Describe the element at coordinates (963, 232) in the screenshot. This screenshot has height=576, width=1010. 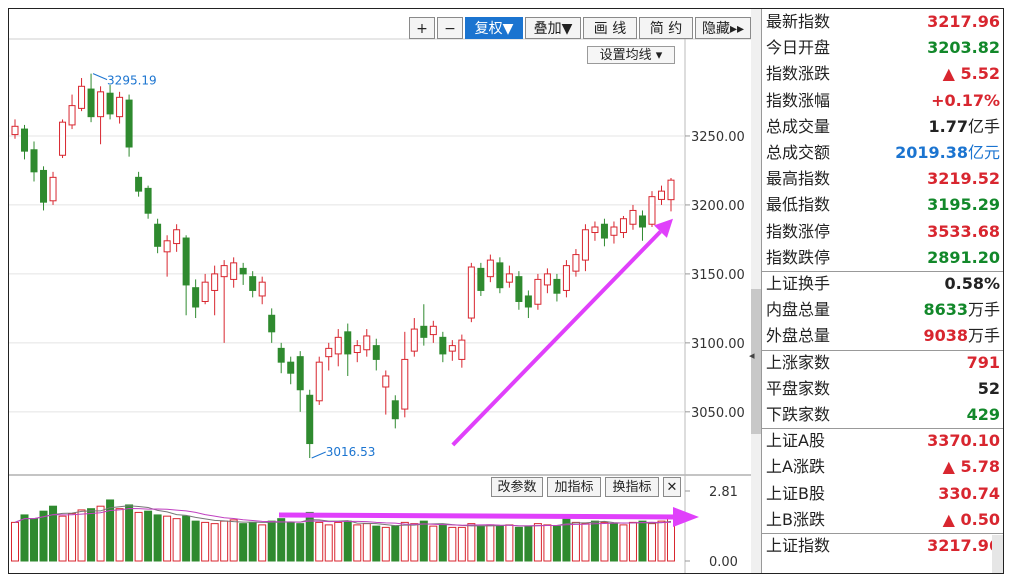
I see `quote-value: 3533.68` at that location.